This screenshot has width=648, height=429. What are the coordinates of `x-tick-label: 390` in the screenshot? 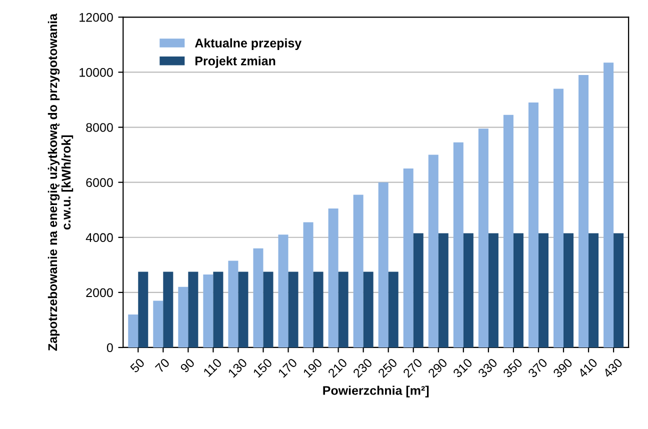 It's located at (562, 368).